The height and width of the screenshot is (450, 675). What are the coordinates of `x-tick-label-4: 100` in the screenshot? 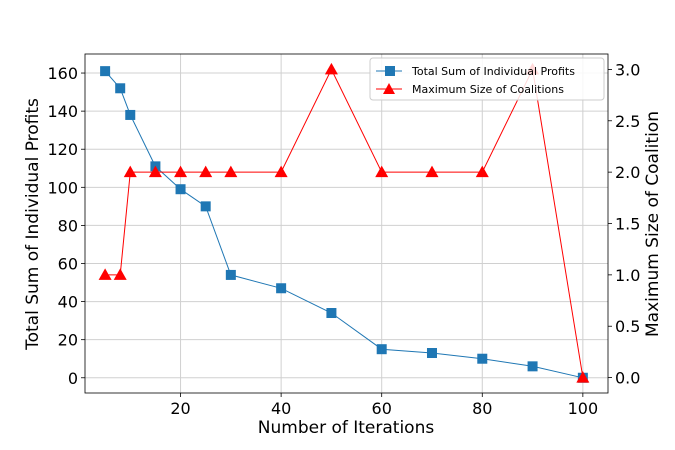 It's located at (583, 408).